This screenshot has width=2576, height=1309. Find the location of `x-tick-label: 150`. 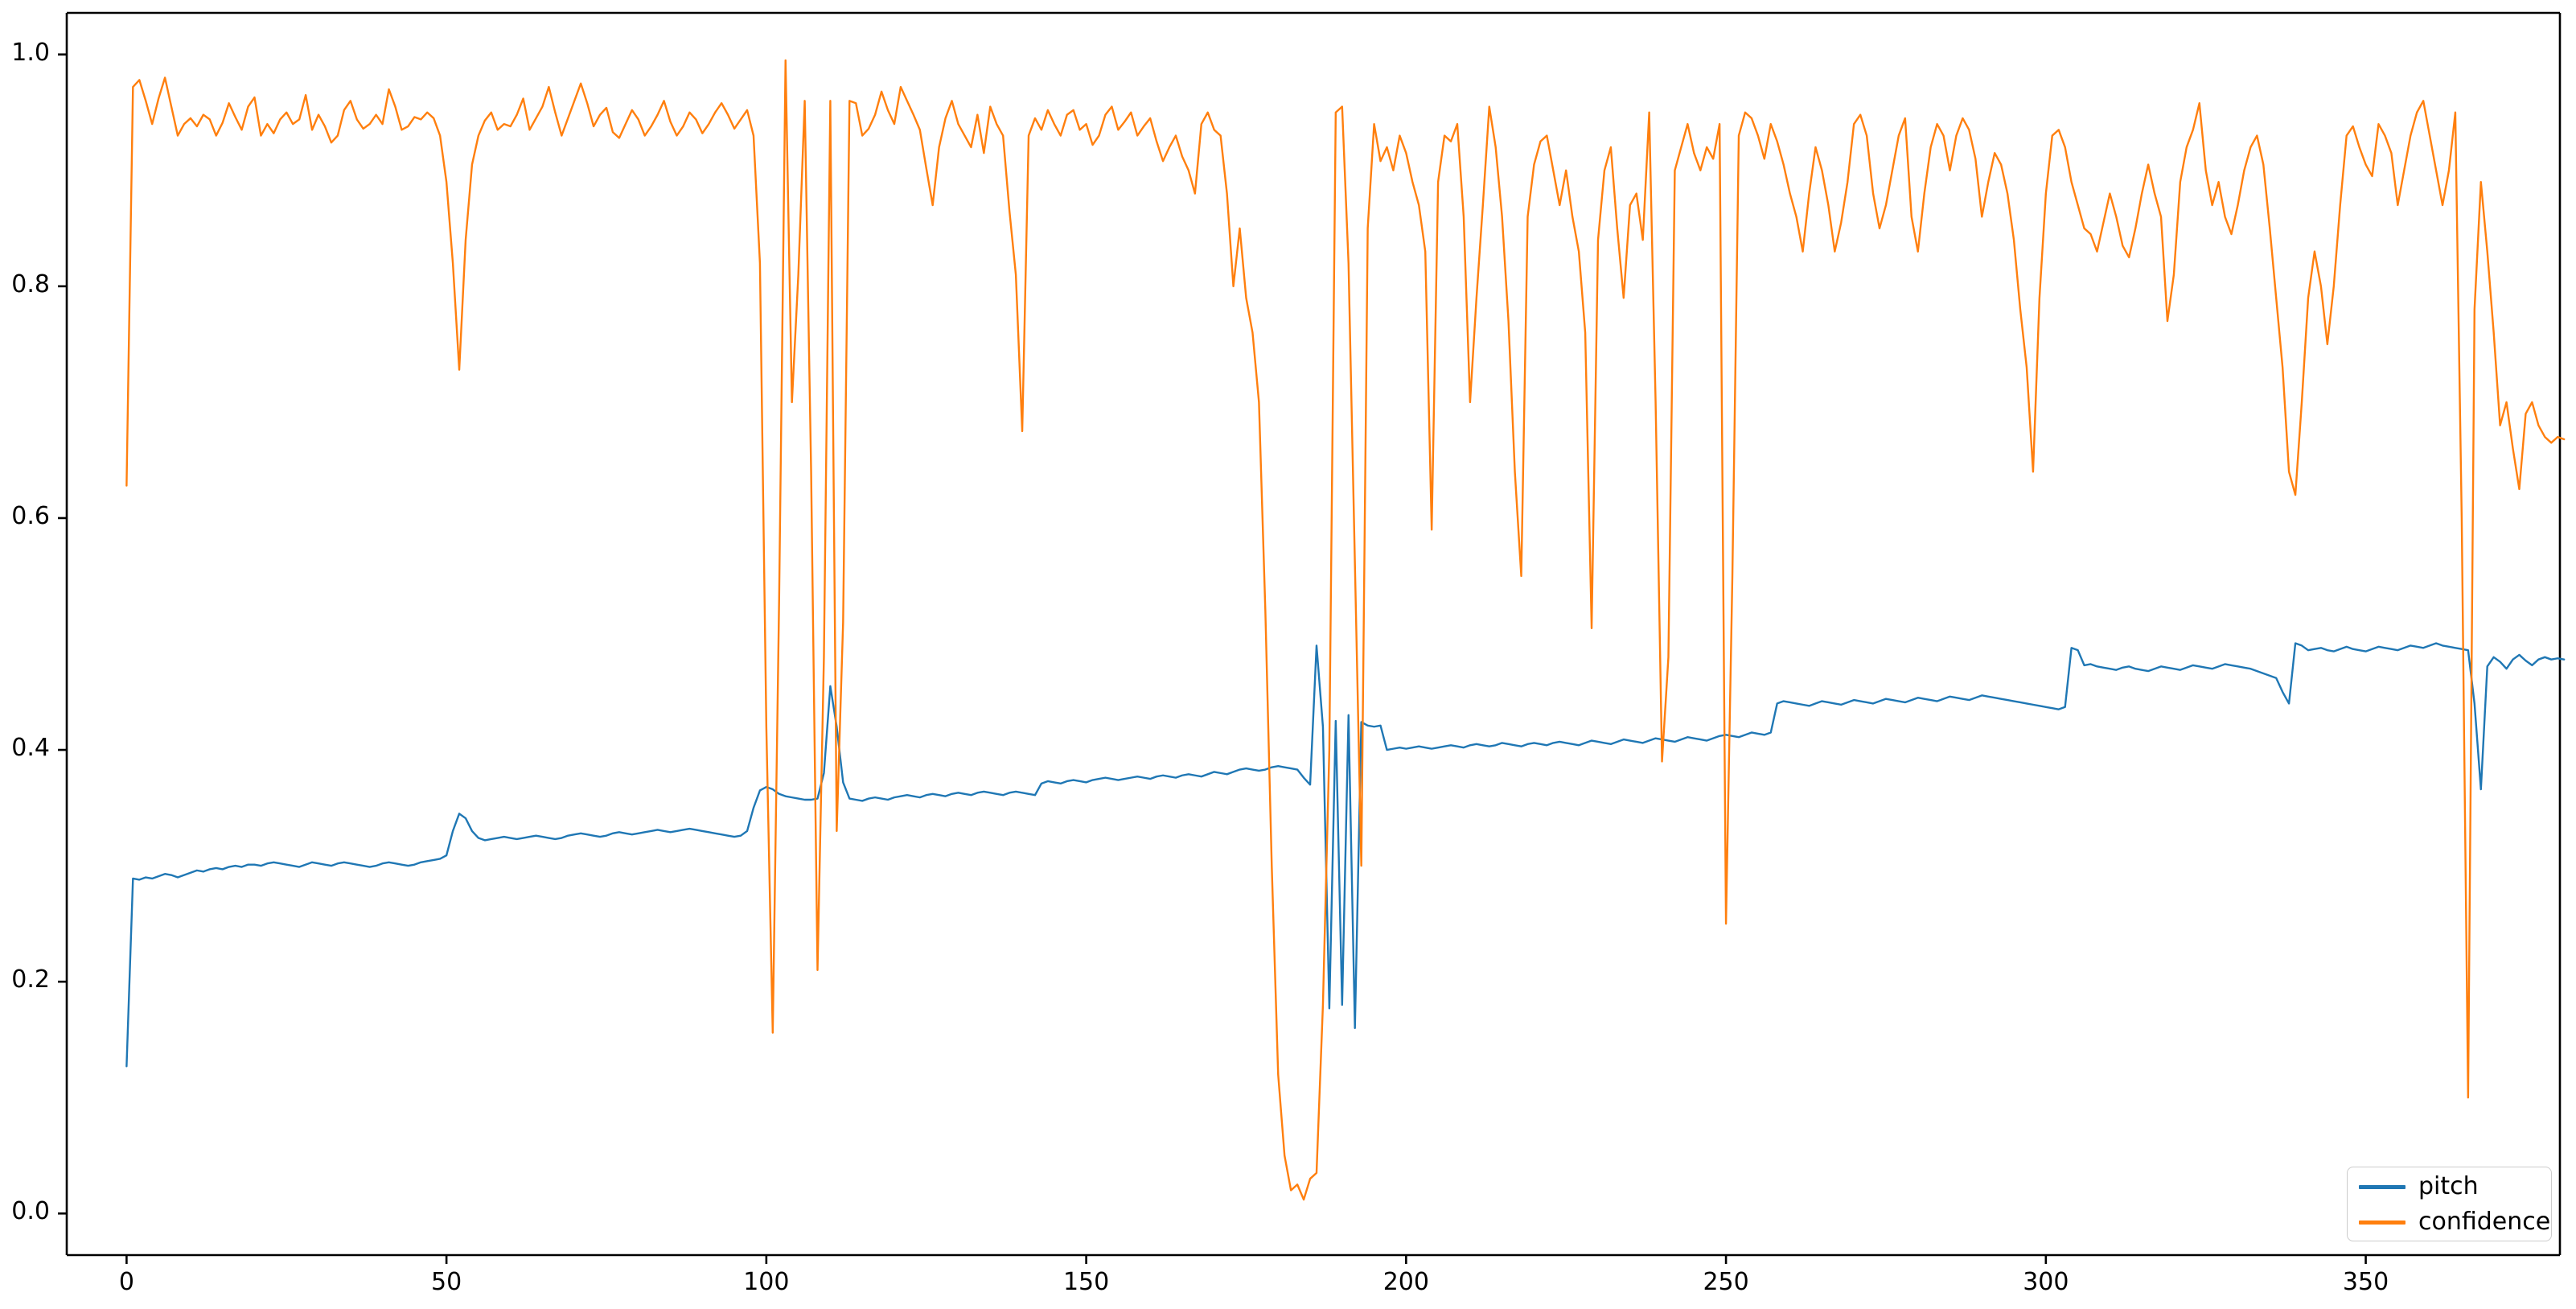

x-tick-label: 150 is located at coordinates (1086, 1282).